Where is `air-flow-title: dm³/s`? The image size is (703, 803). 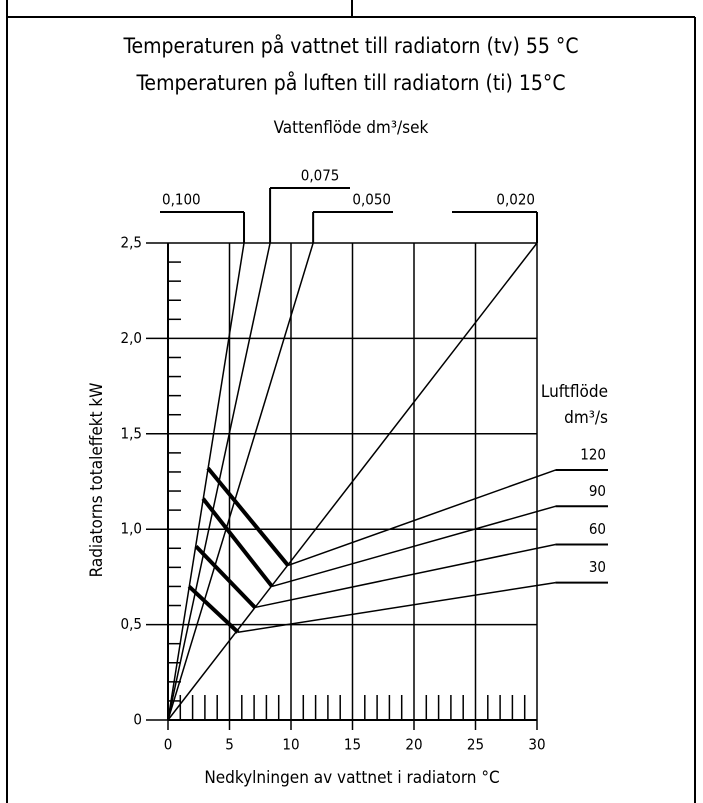 air-flow-title: dm³/s is located at coordinates (586, 418).